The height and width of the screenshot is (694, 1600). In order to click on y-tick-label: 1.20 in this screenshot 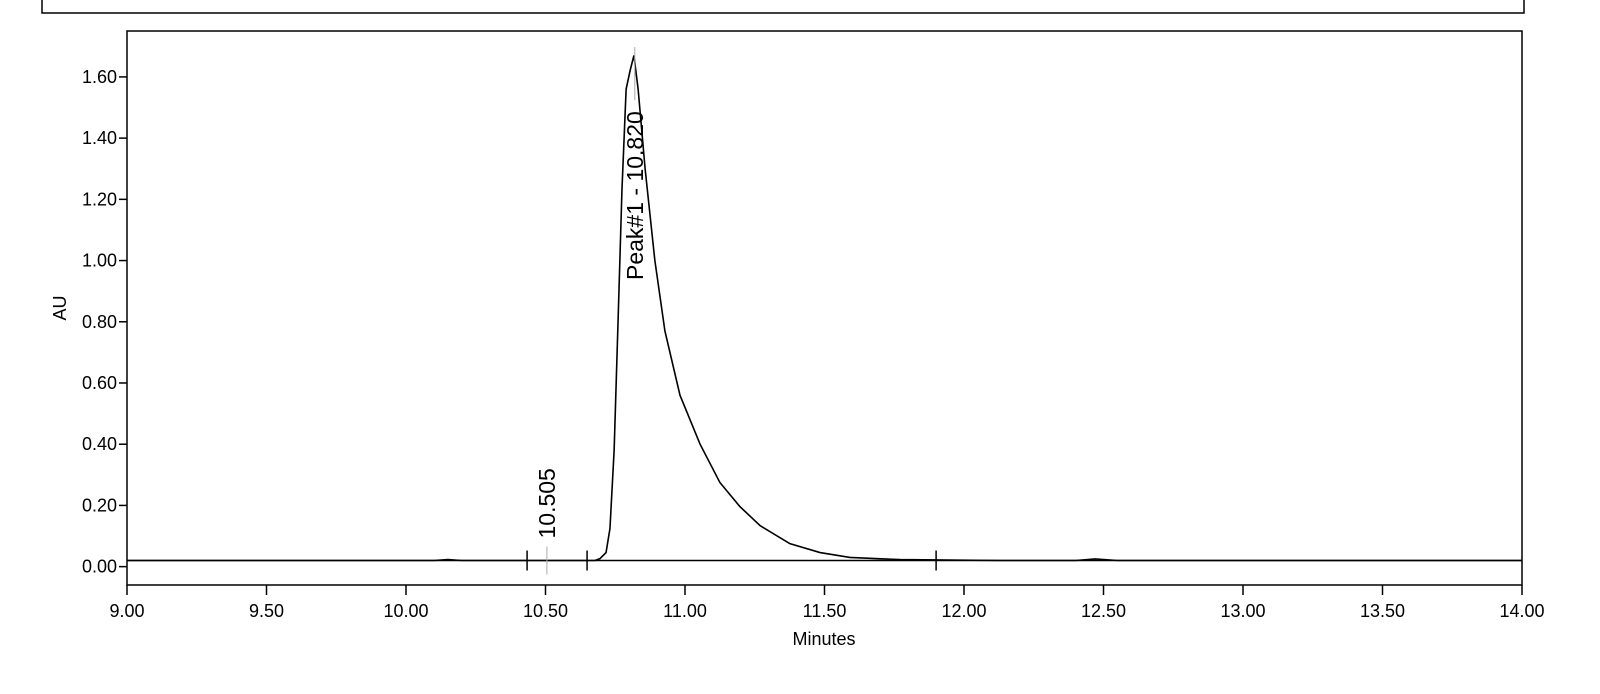, I will do `click(99, 199)`.